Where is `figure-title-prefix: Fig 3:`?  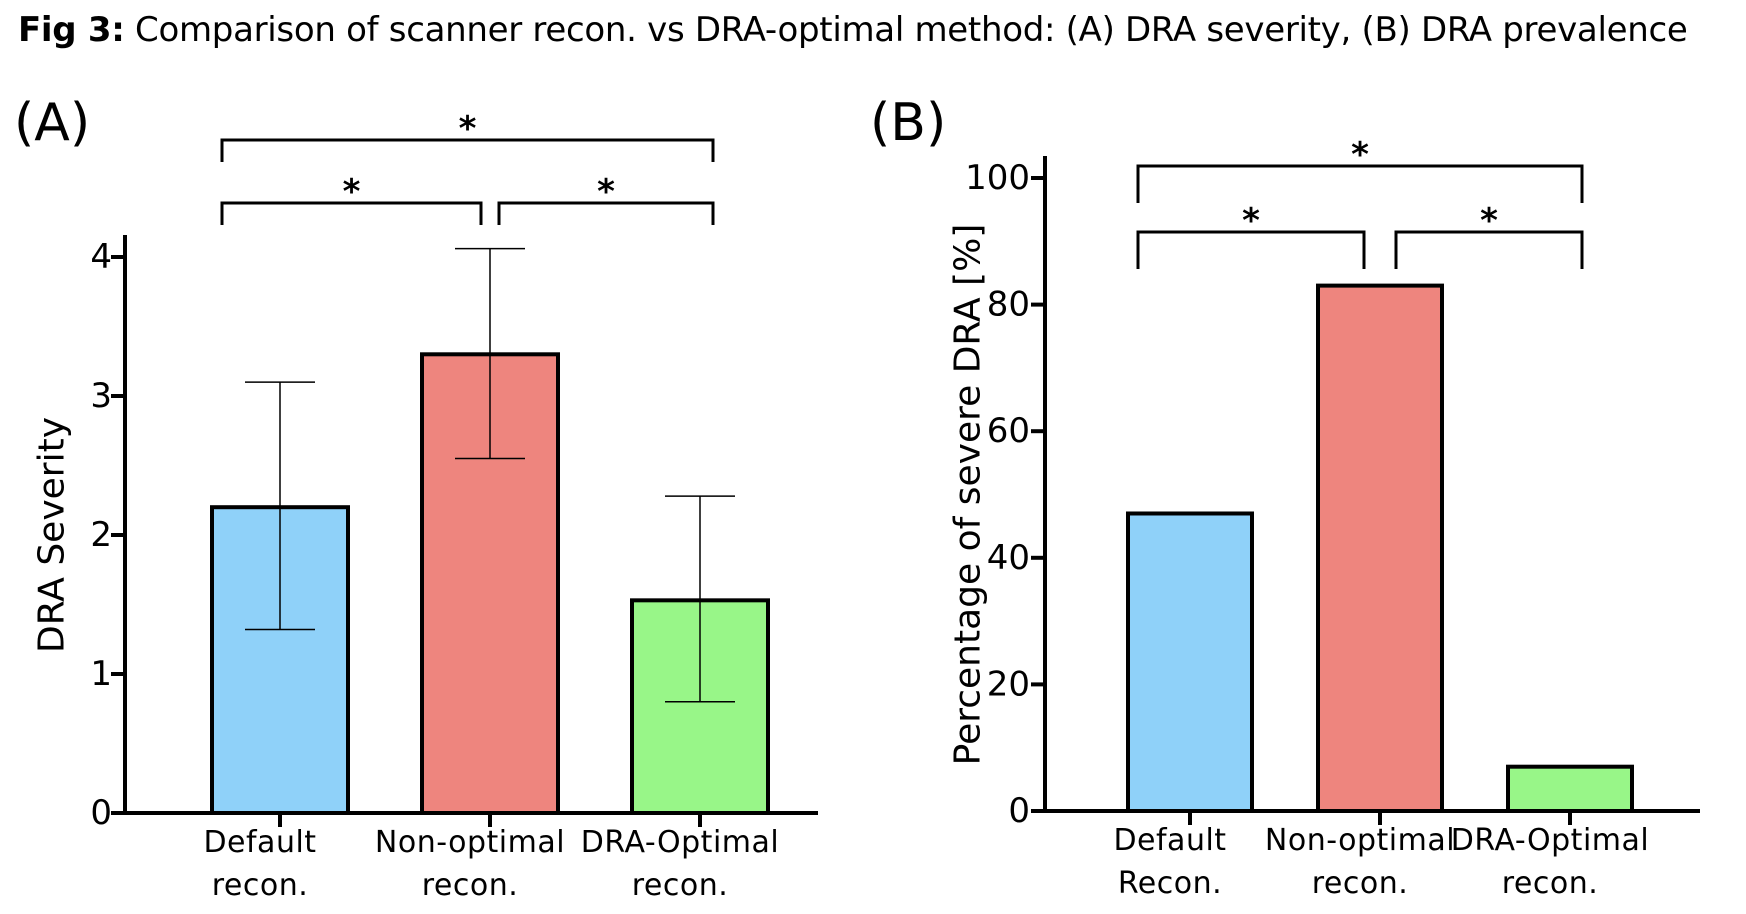
figure-title-prefix: Fig 3: is located at coordinates (71, 30).